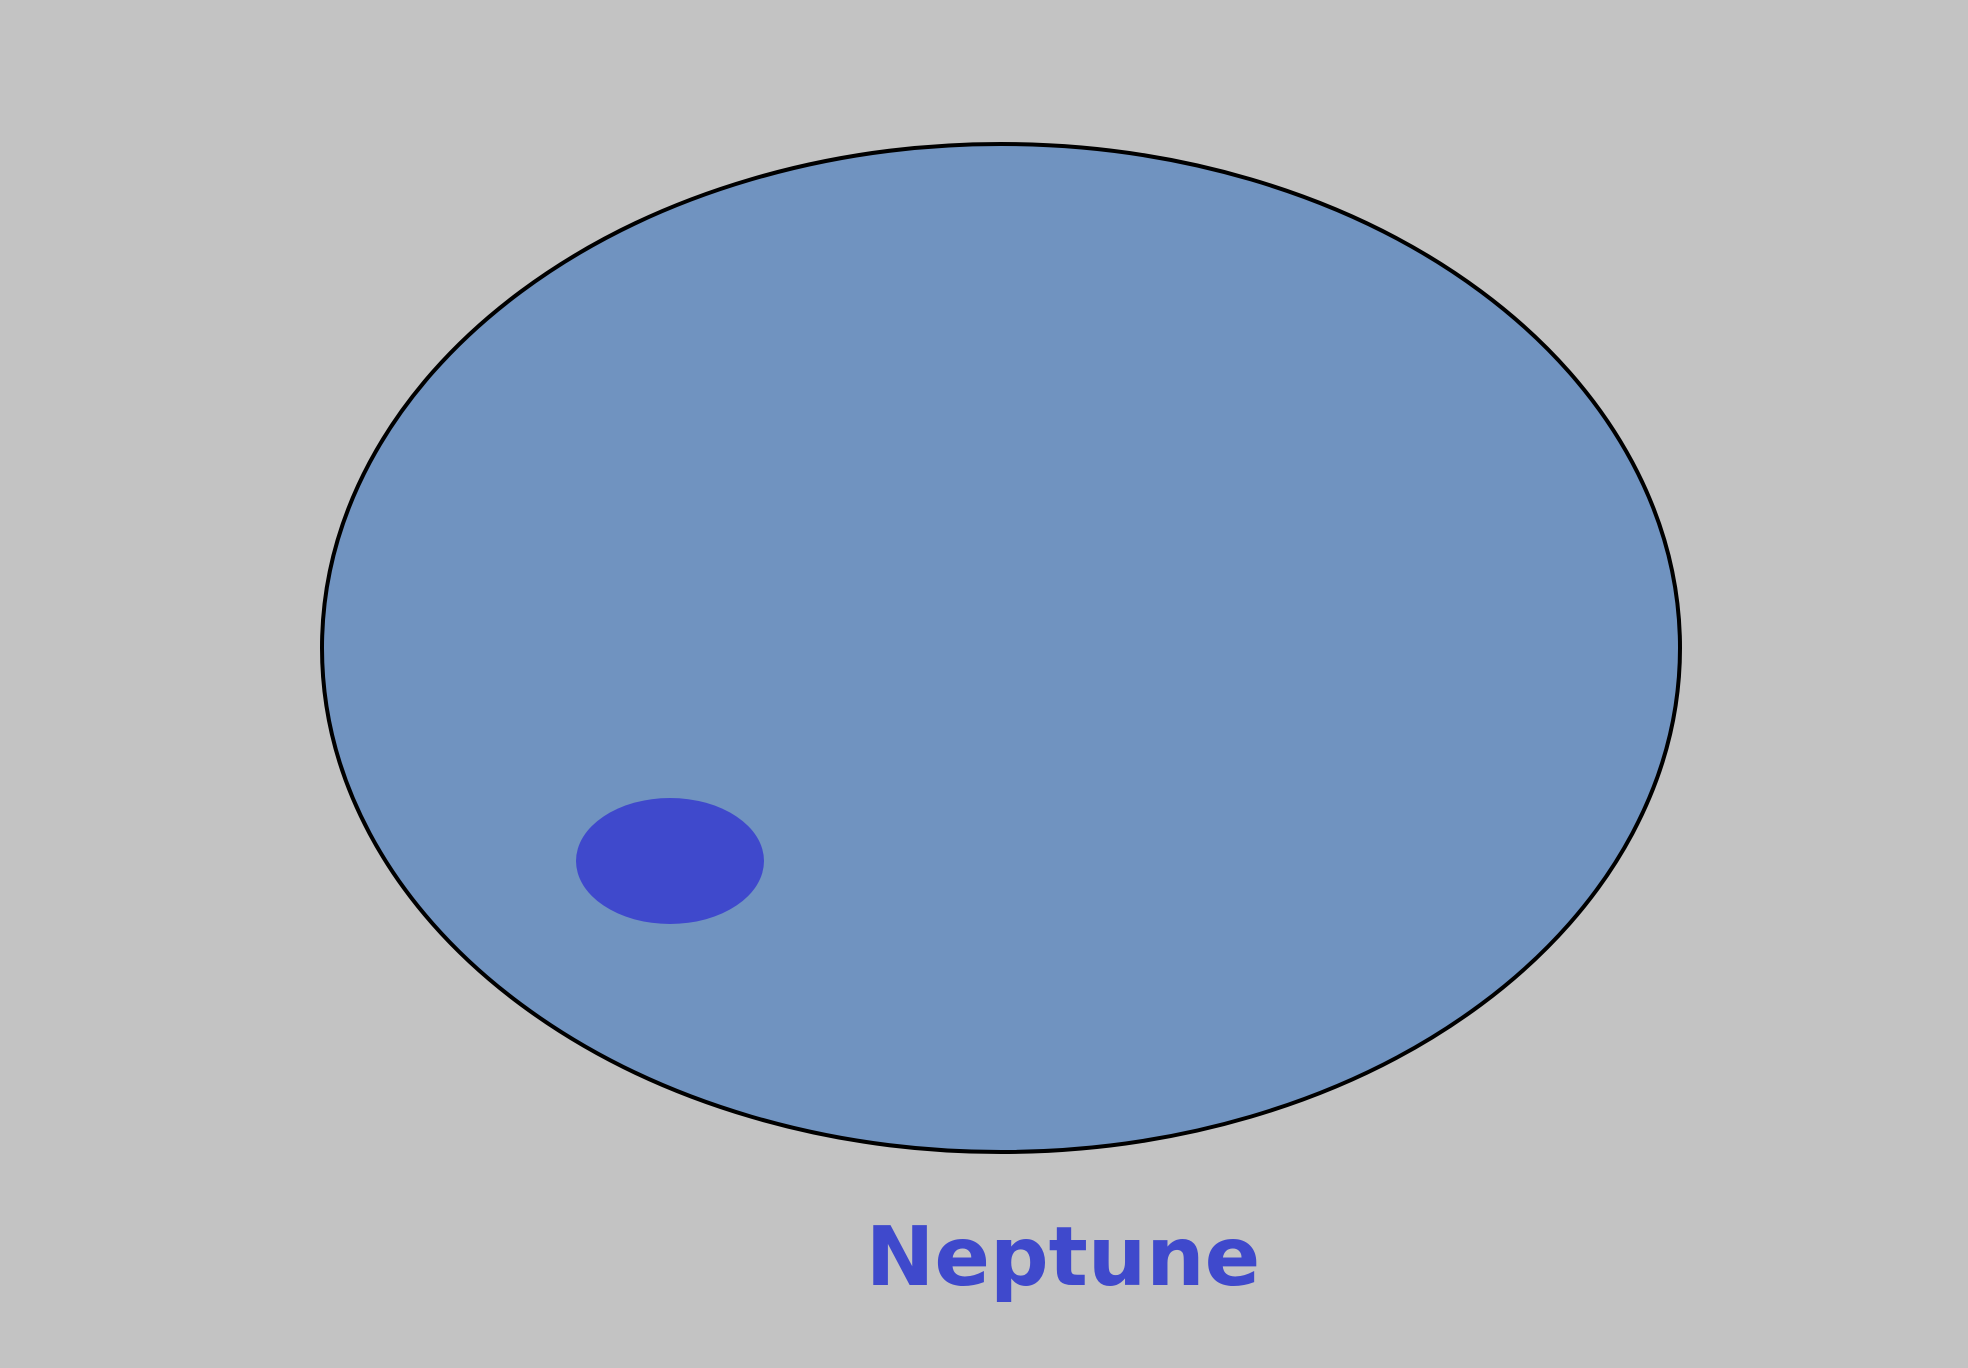 The image size is (1968, 1368). Describe the element at coordinates (670, 861) in the screenshot. I see `great-dark-spot` at that location.